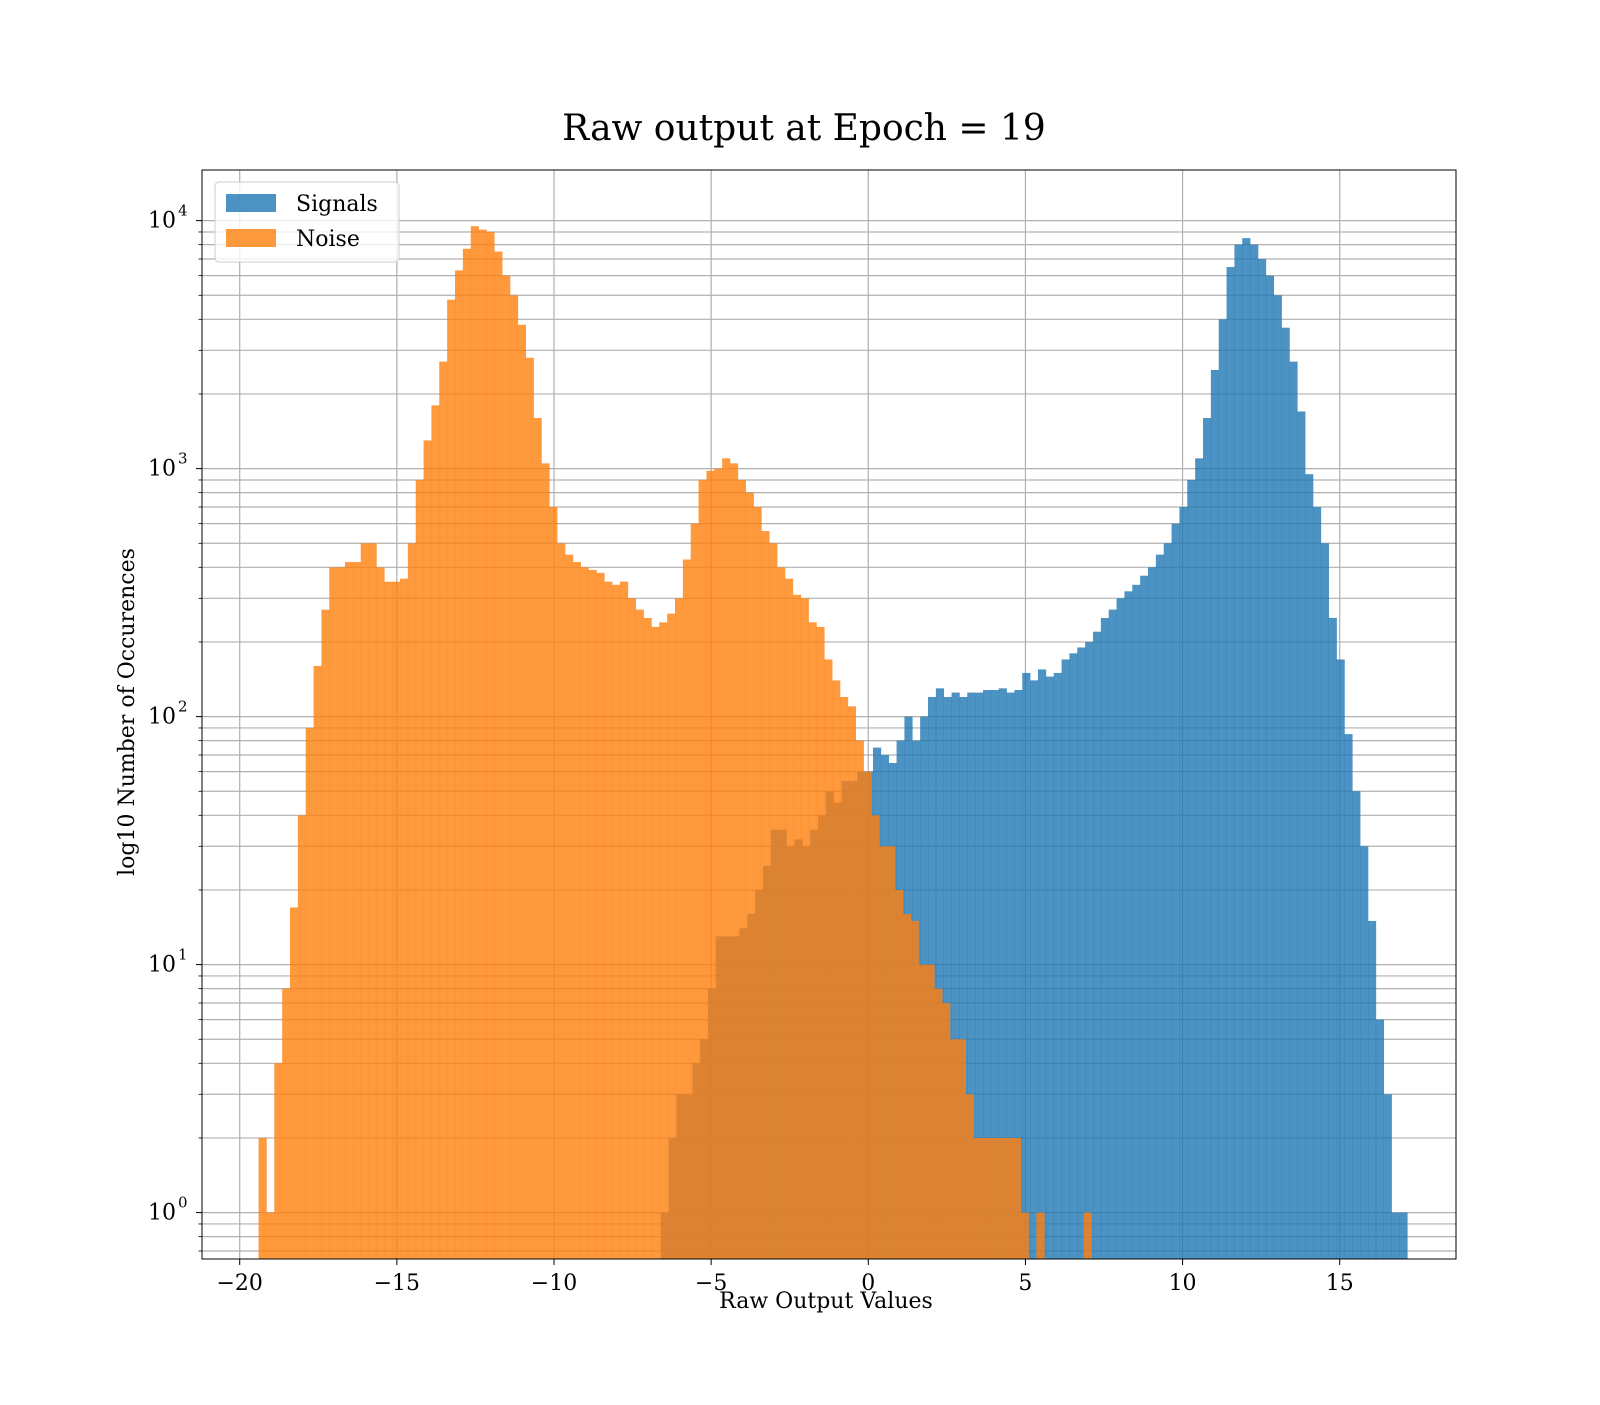 Image resolution: width=1600 pixels, height=1405 pixels. I want to click on y-tick-label-exponent: 2, so click(183, 707).